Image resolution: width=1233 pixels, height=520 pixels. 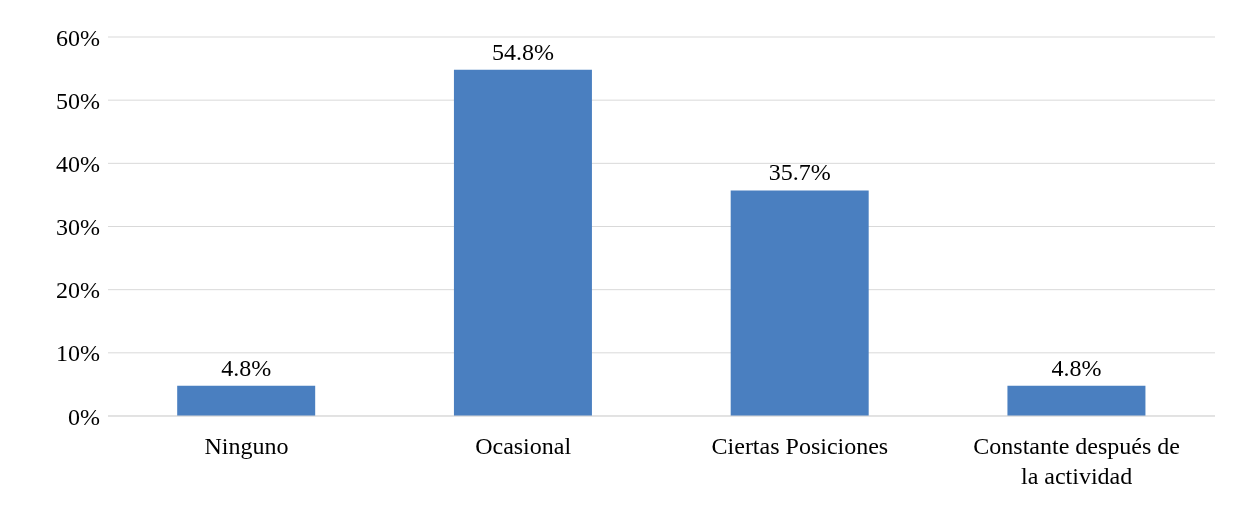 I want to click on y-tick-label: 0%, so click(x=84, y=416).